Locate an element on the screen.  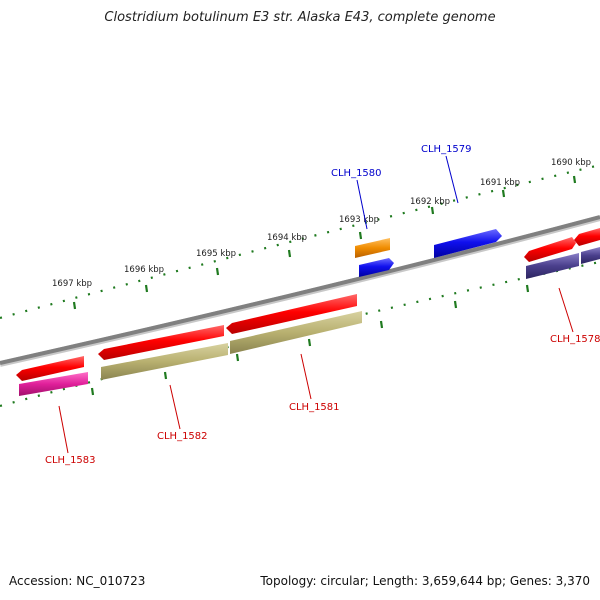
gene-label-clh-1583: CLH_1583 is located at coordinates (70, 460).